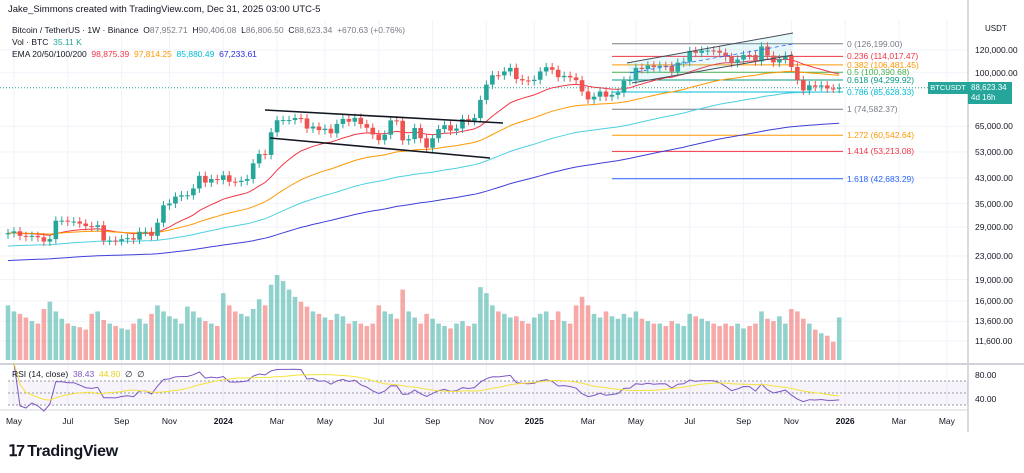  I want to click on price-tick: 19,000.00, so click(994, 279).